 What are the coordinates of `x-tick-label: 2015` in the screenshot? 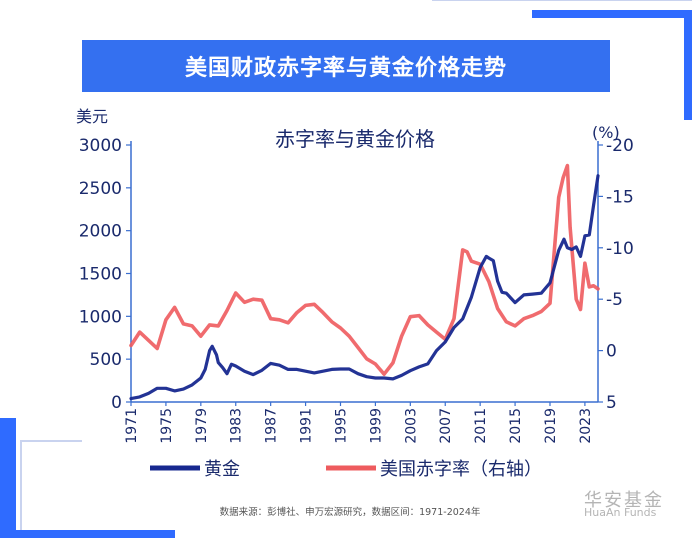 It's located at (516, 426).